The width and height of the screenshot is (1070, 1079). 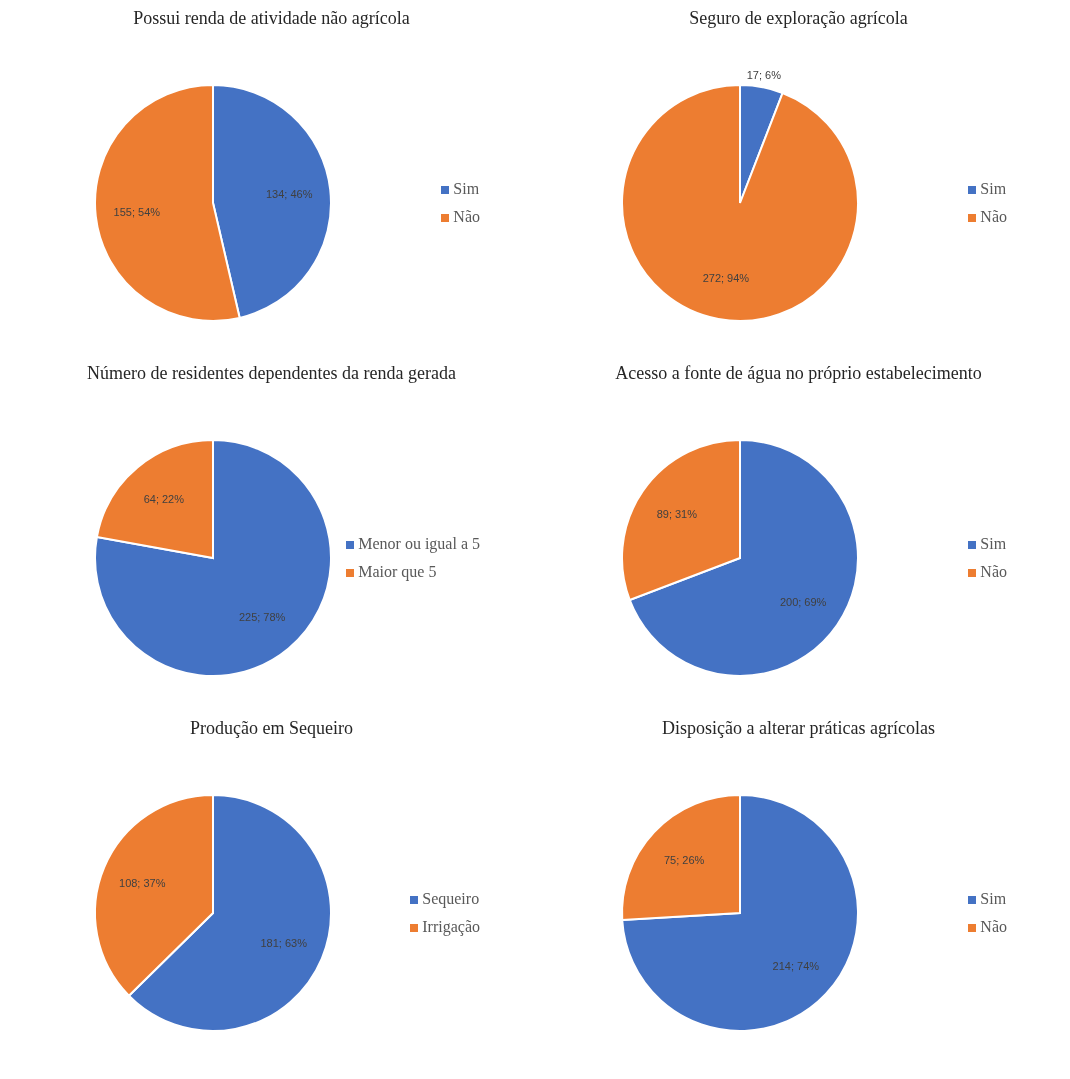 I want to click on data-label: 272; 94%, so click(x=726, y=278).